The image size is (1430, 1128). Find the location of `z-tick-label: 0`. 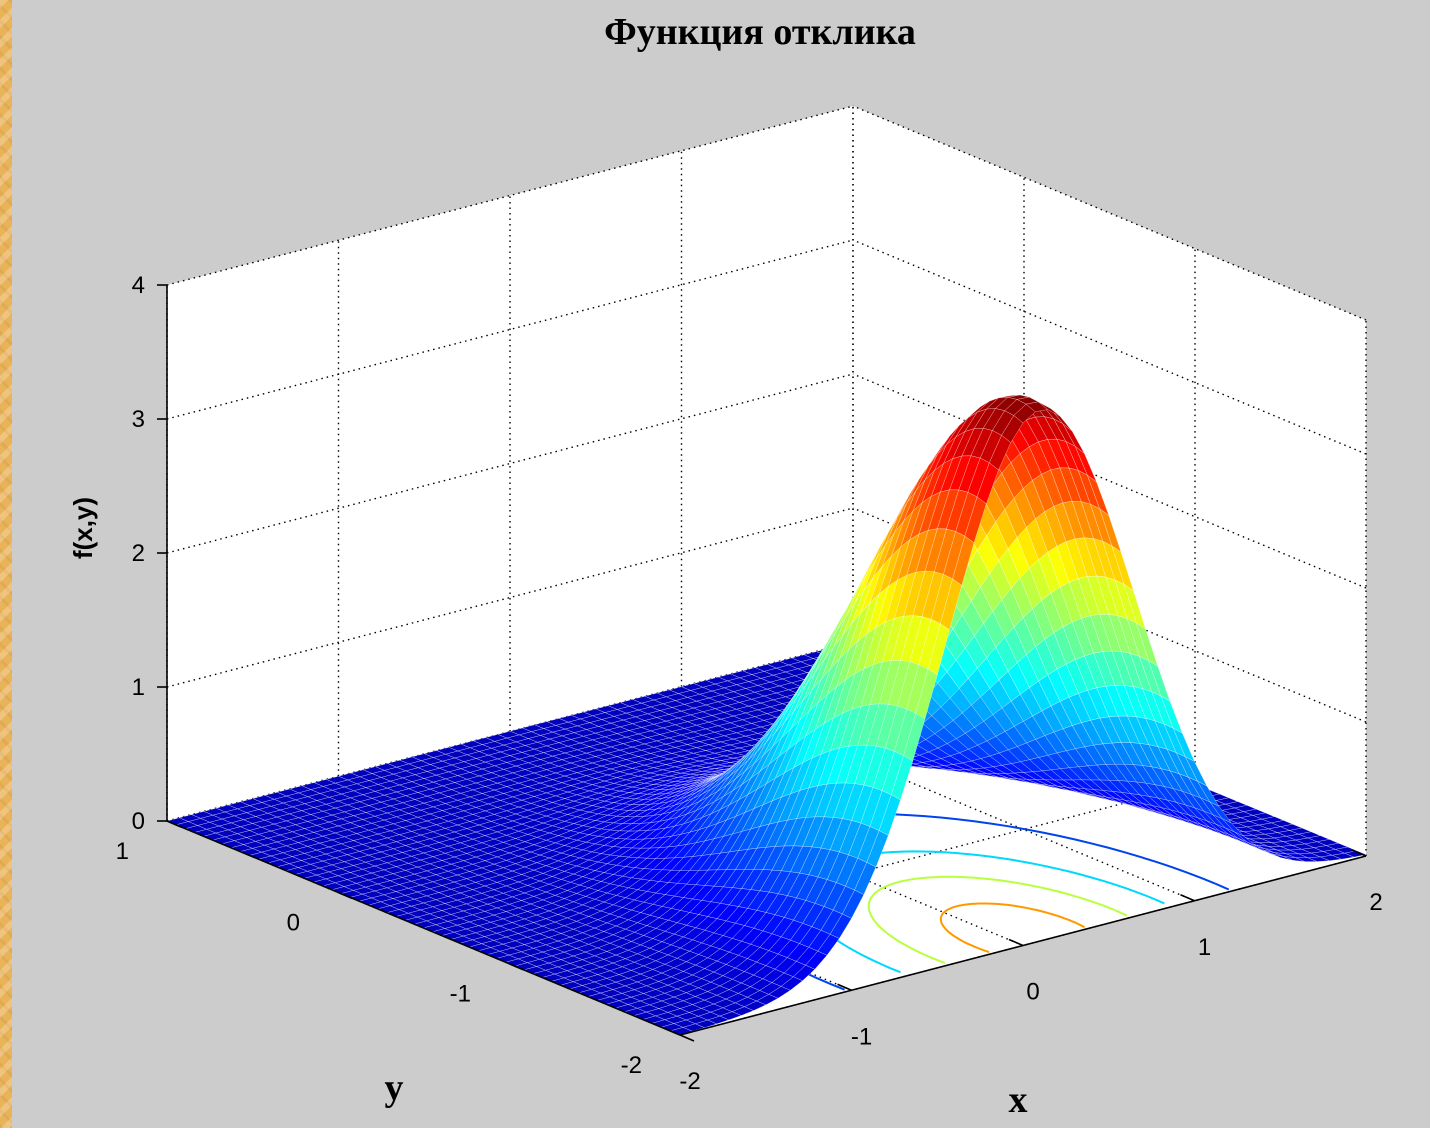

z-tick-label: 0 is located at coordinates (138, 821).